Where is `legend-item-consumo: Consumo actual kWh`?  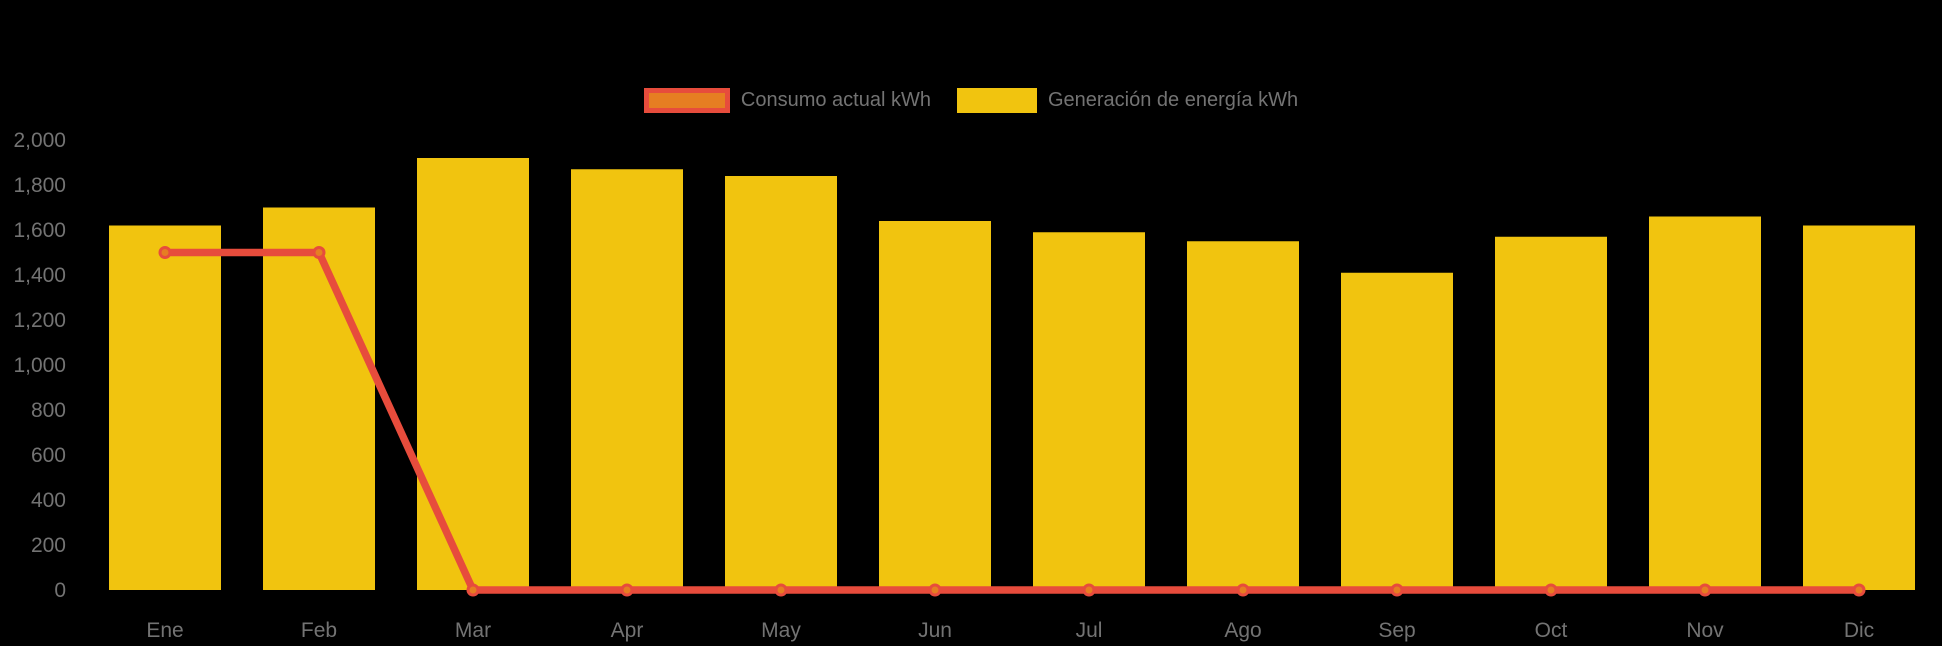
legend-item-consumo: Consumo actual kWh is located at coordinates (787, 100).